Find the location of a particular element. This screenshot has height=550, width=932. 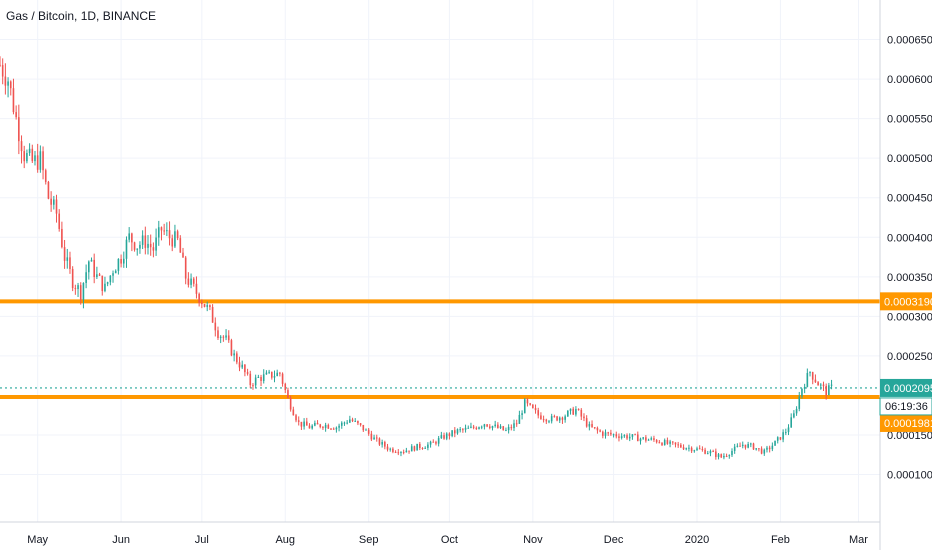

current-price-tag-bg is located at coordinates (906, 387).